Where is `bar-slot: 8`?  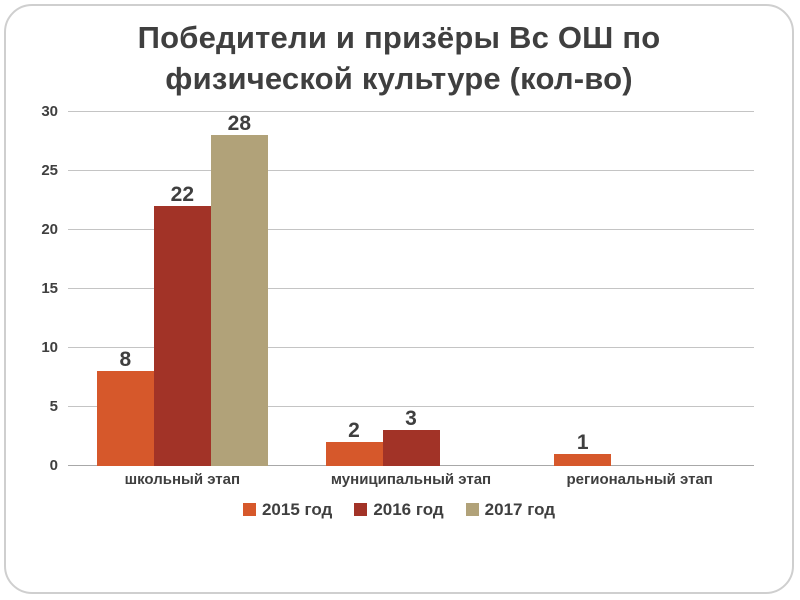
bar-slot: 8 is located at coordinates (125, 289).